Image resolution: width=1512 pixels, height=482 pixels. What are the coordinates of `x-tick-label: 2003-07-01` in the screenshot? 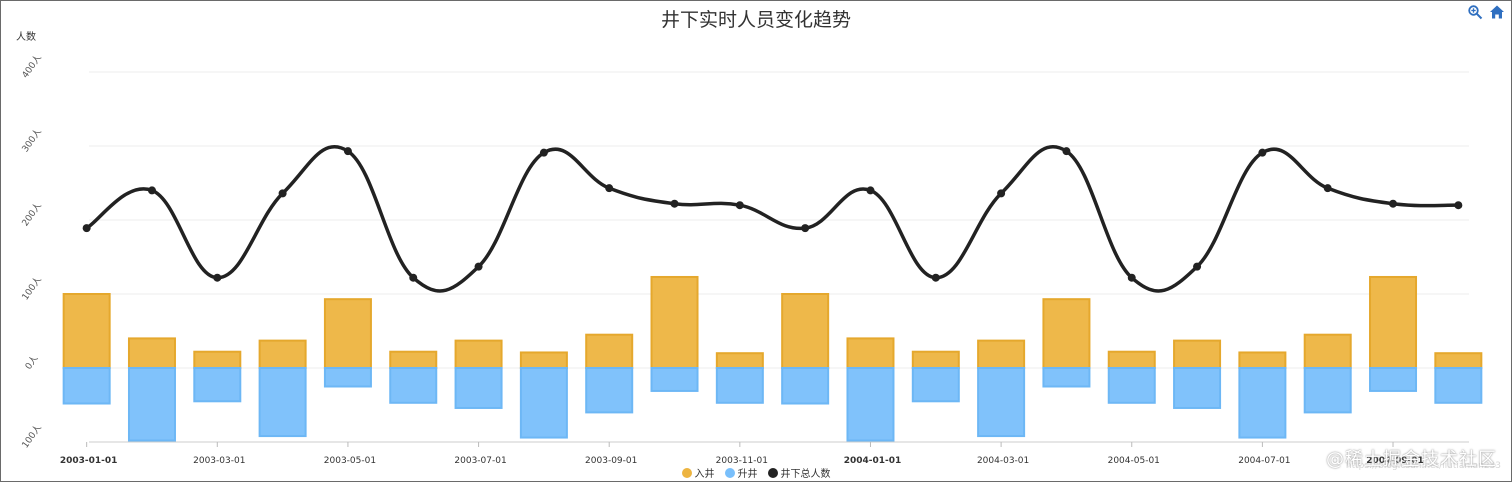 It's located at (480, 461).